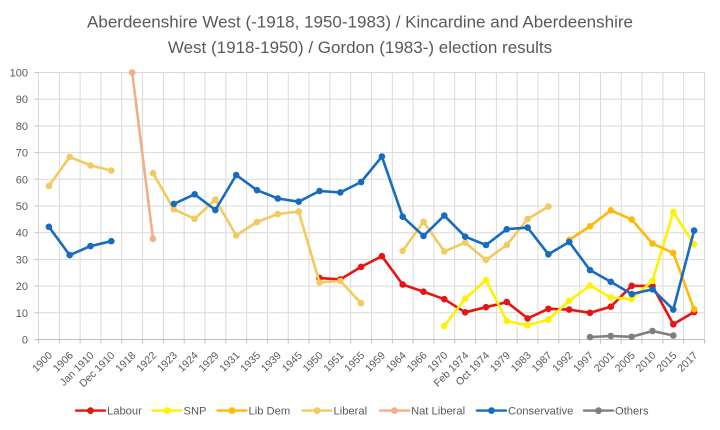 The image size is (720, 430). Describe the element at coordinates (22, 154) in the screenshot. I see `svg-text: 70` at that location.